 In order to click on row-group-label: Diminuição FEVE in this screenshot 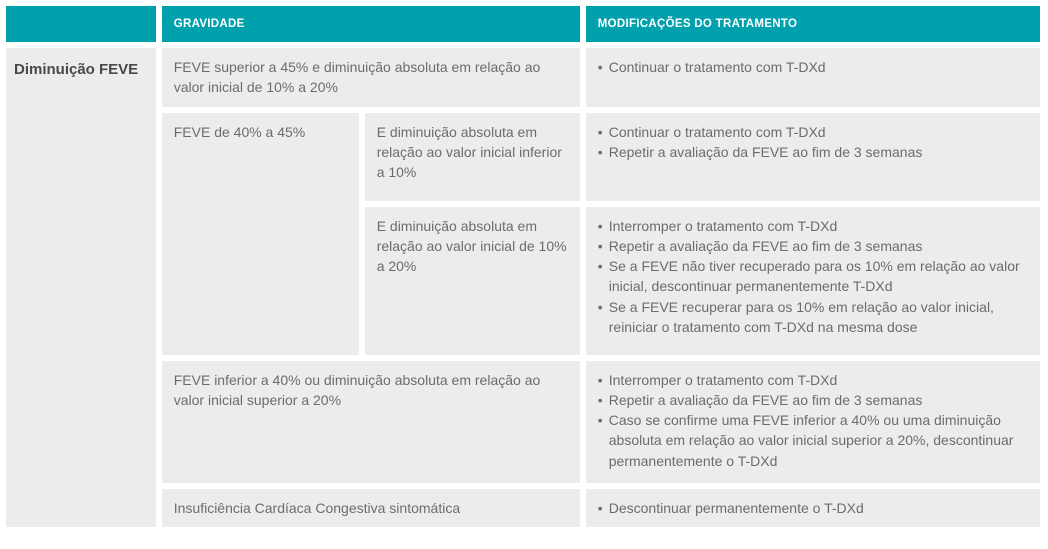, I will do `click(81, 287)`.